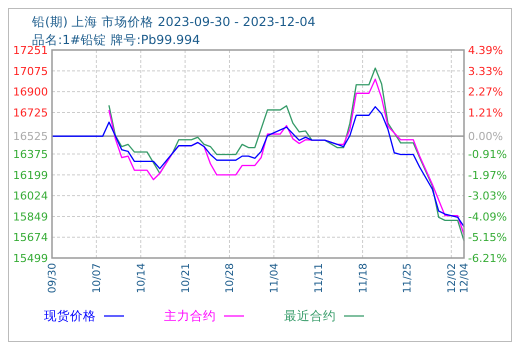  Describe the element at coordinates (487, 196) in the screenshot. I see `y2-tick-label: -3.03%` at that location.